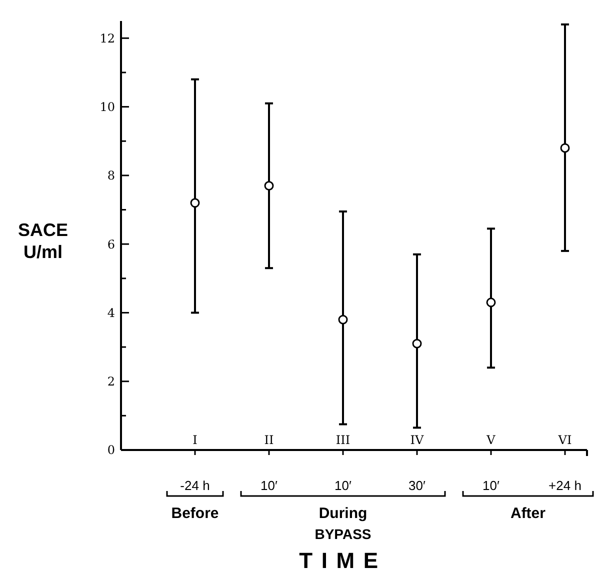 Image resolution: width=608 pixels, height=575 pixels. Describe the element at coordinates (343, 513) in the screenshot. I see `text: During` at that location.